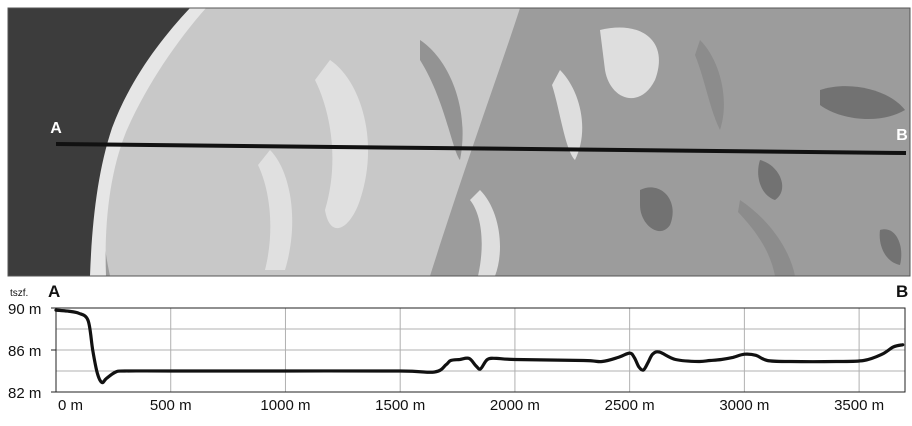  Describe the element at coordinates (24, 351) in the screenshot. I see `y-tick-label: 86 m` at that location.